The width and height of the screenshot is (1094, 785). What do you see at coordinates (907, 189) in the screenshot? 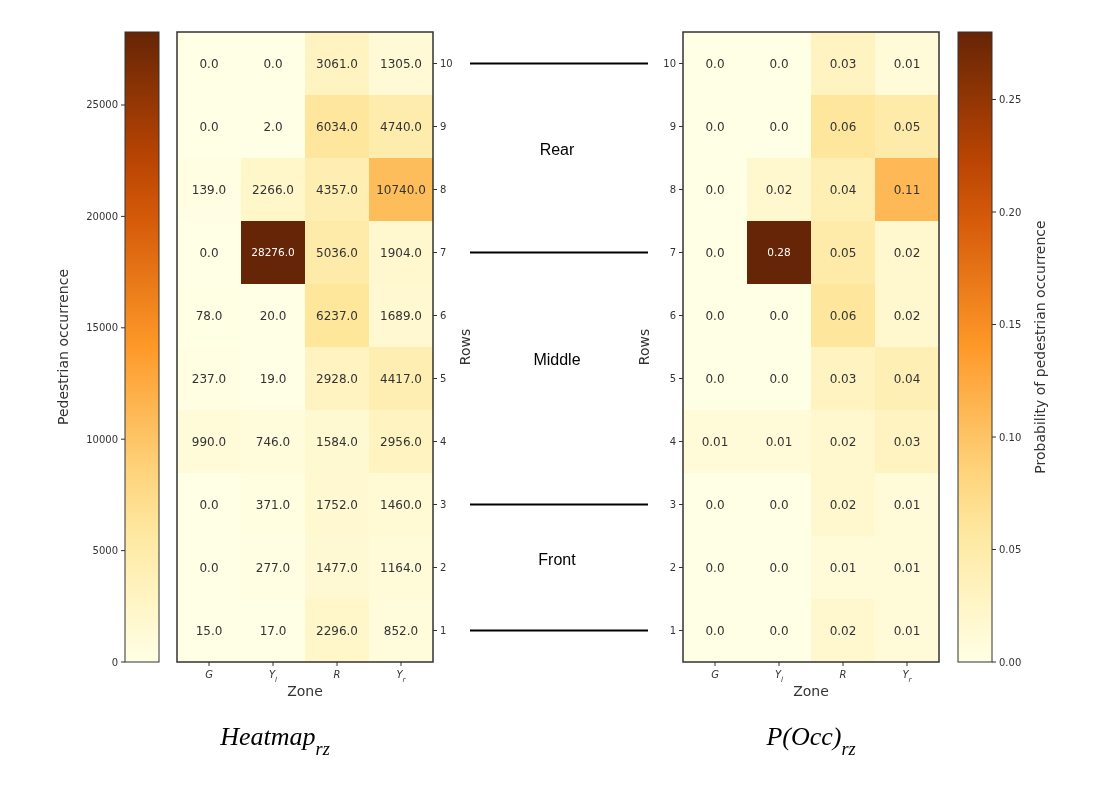
I see `data-label: 0.11` at bounding box center [907, 189].